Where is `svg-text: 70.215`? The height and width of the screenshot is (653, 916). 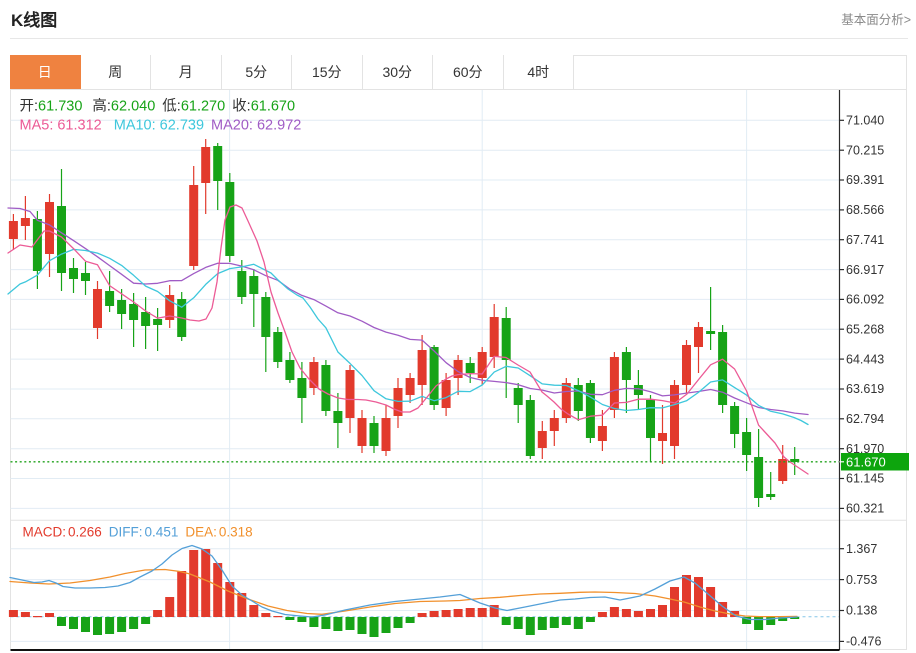 svg-text: 70.215 is located at coordinates (865, 150).